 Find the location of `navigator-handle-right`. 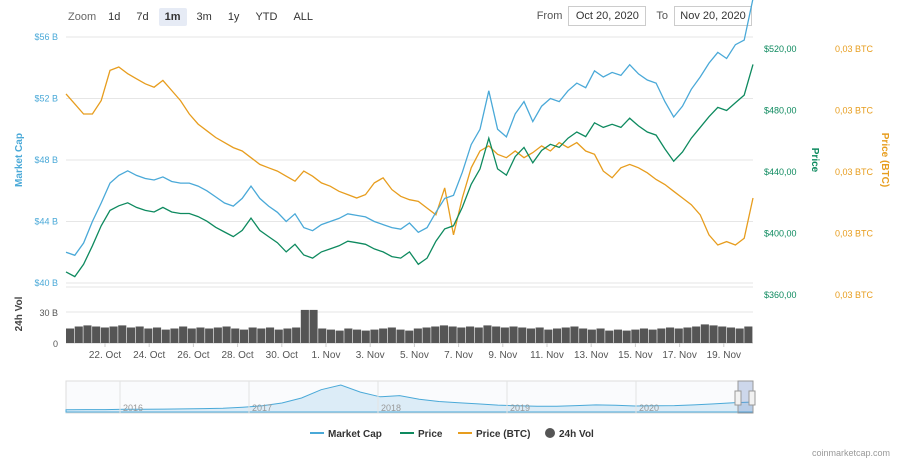

navigator-handle-right is located at coordinates (752, 398).